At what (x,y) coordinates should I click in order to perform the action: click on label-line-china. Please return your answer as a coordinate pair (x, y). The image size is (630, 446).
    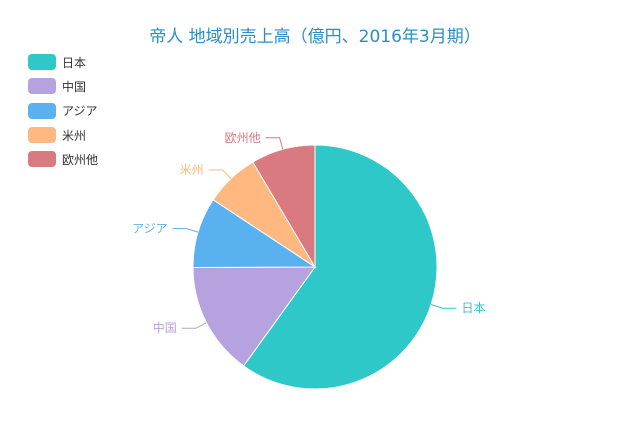
    Looking at the image, I should click on (194, 325).